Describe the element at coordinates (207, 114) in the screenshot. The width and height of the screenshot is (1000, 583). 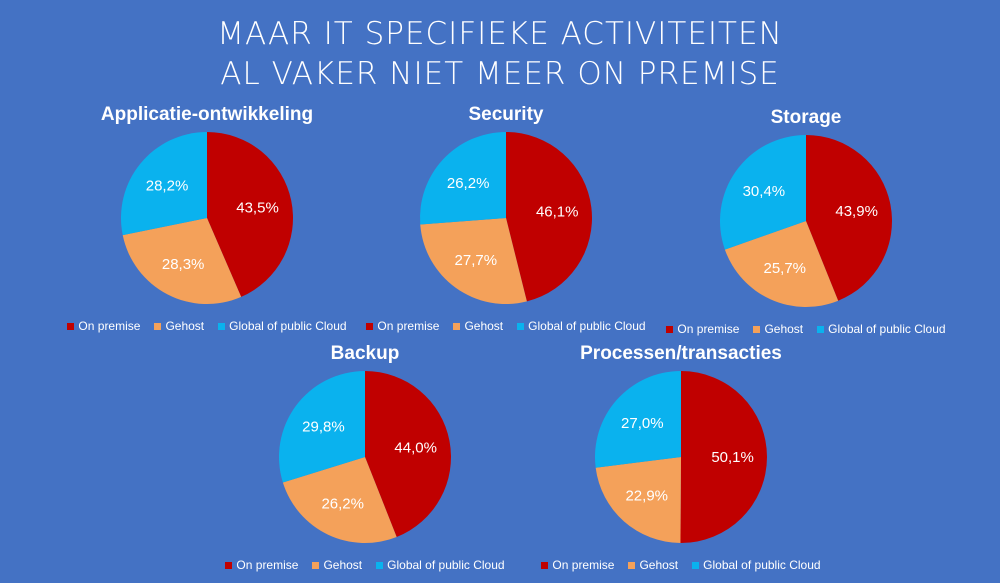
I see `chart-title: Applicatie-ontwikkeling` at that location.